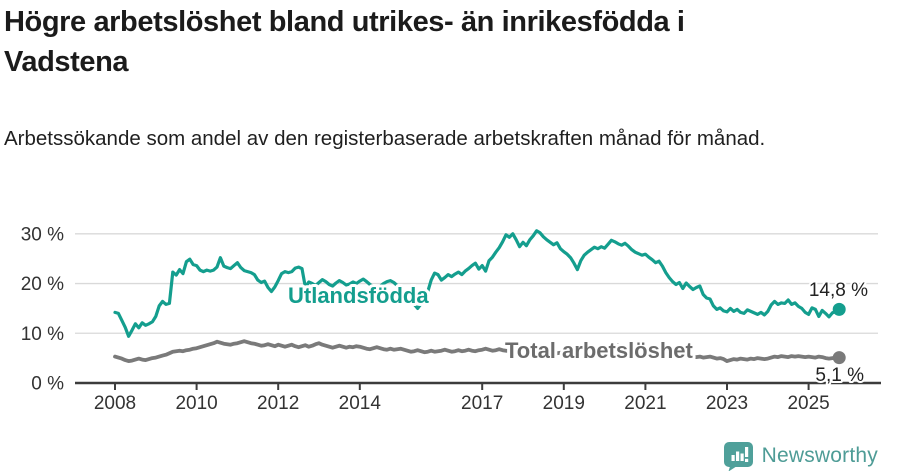  I want to click on x-tick-label-2012: 2012, so click(278, 403).